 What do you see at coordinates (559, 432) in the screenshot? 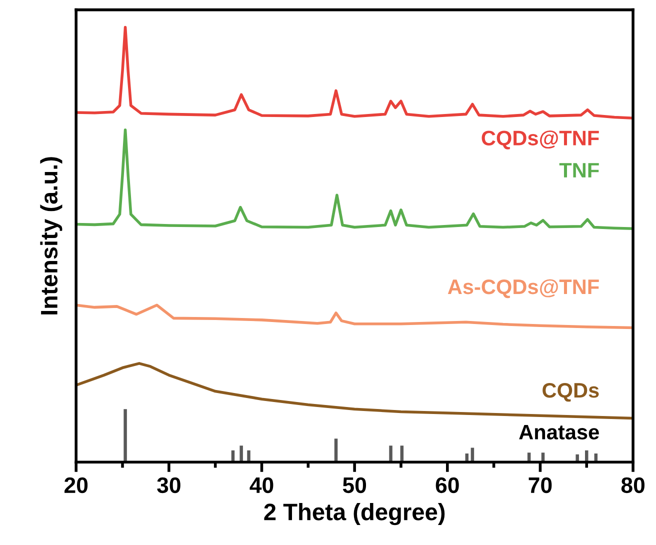
I see `series-label: Anatase` at bounding box center [559, 432].